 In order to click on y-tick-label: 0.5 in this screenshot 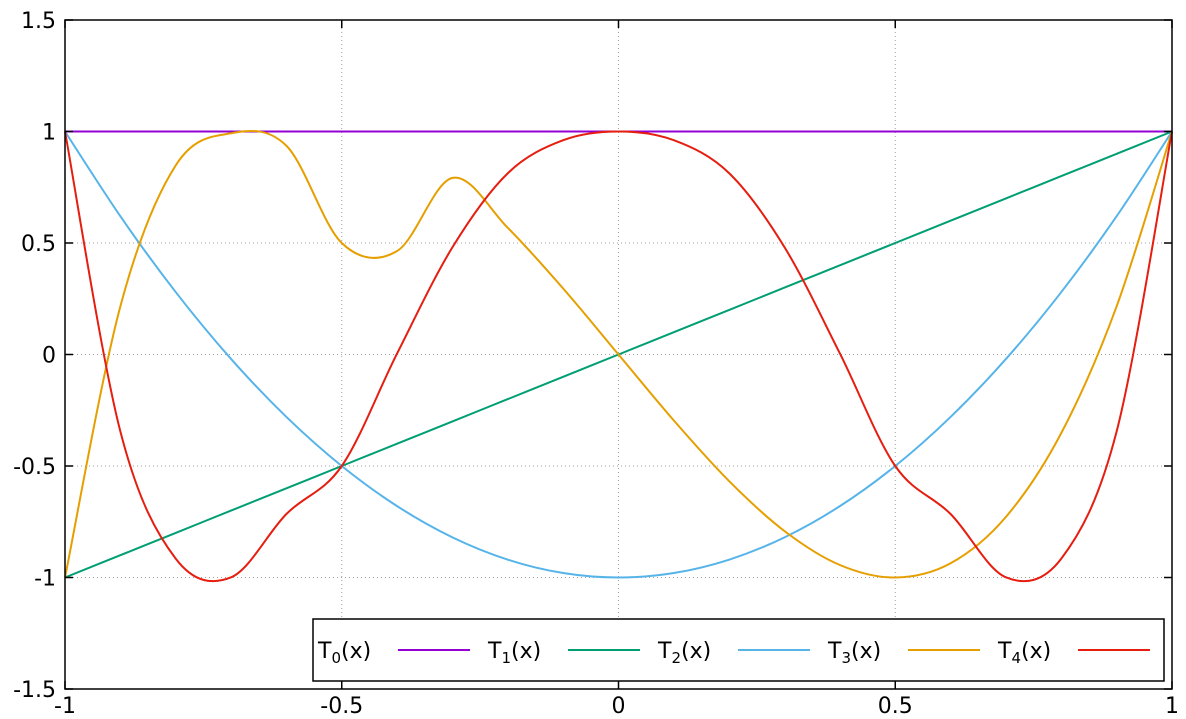, I will do `click(38, 244)`.